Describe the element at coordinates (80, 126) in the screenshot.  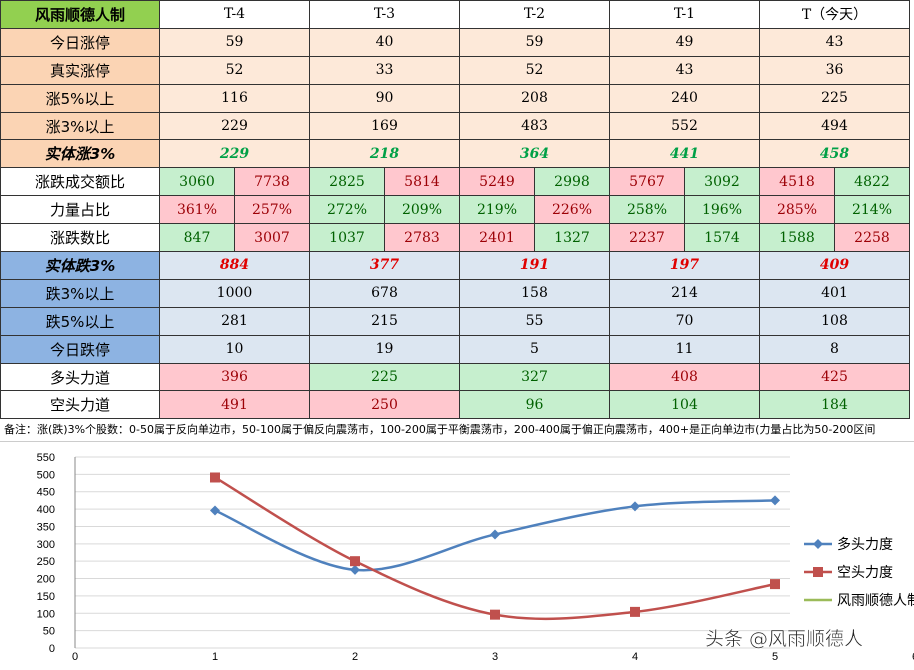
I see `row-label: 涨3%以上` at that location.